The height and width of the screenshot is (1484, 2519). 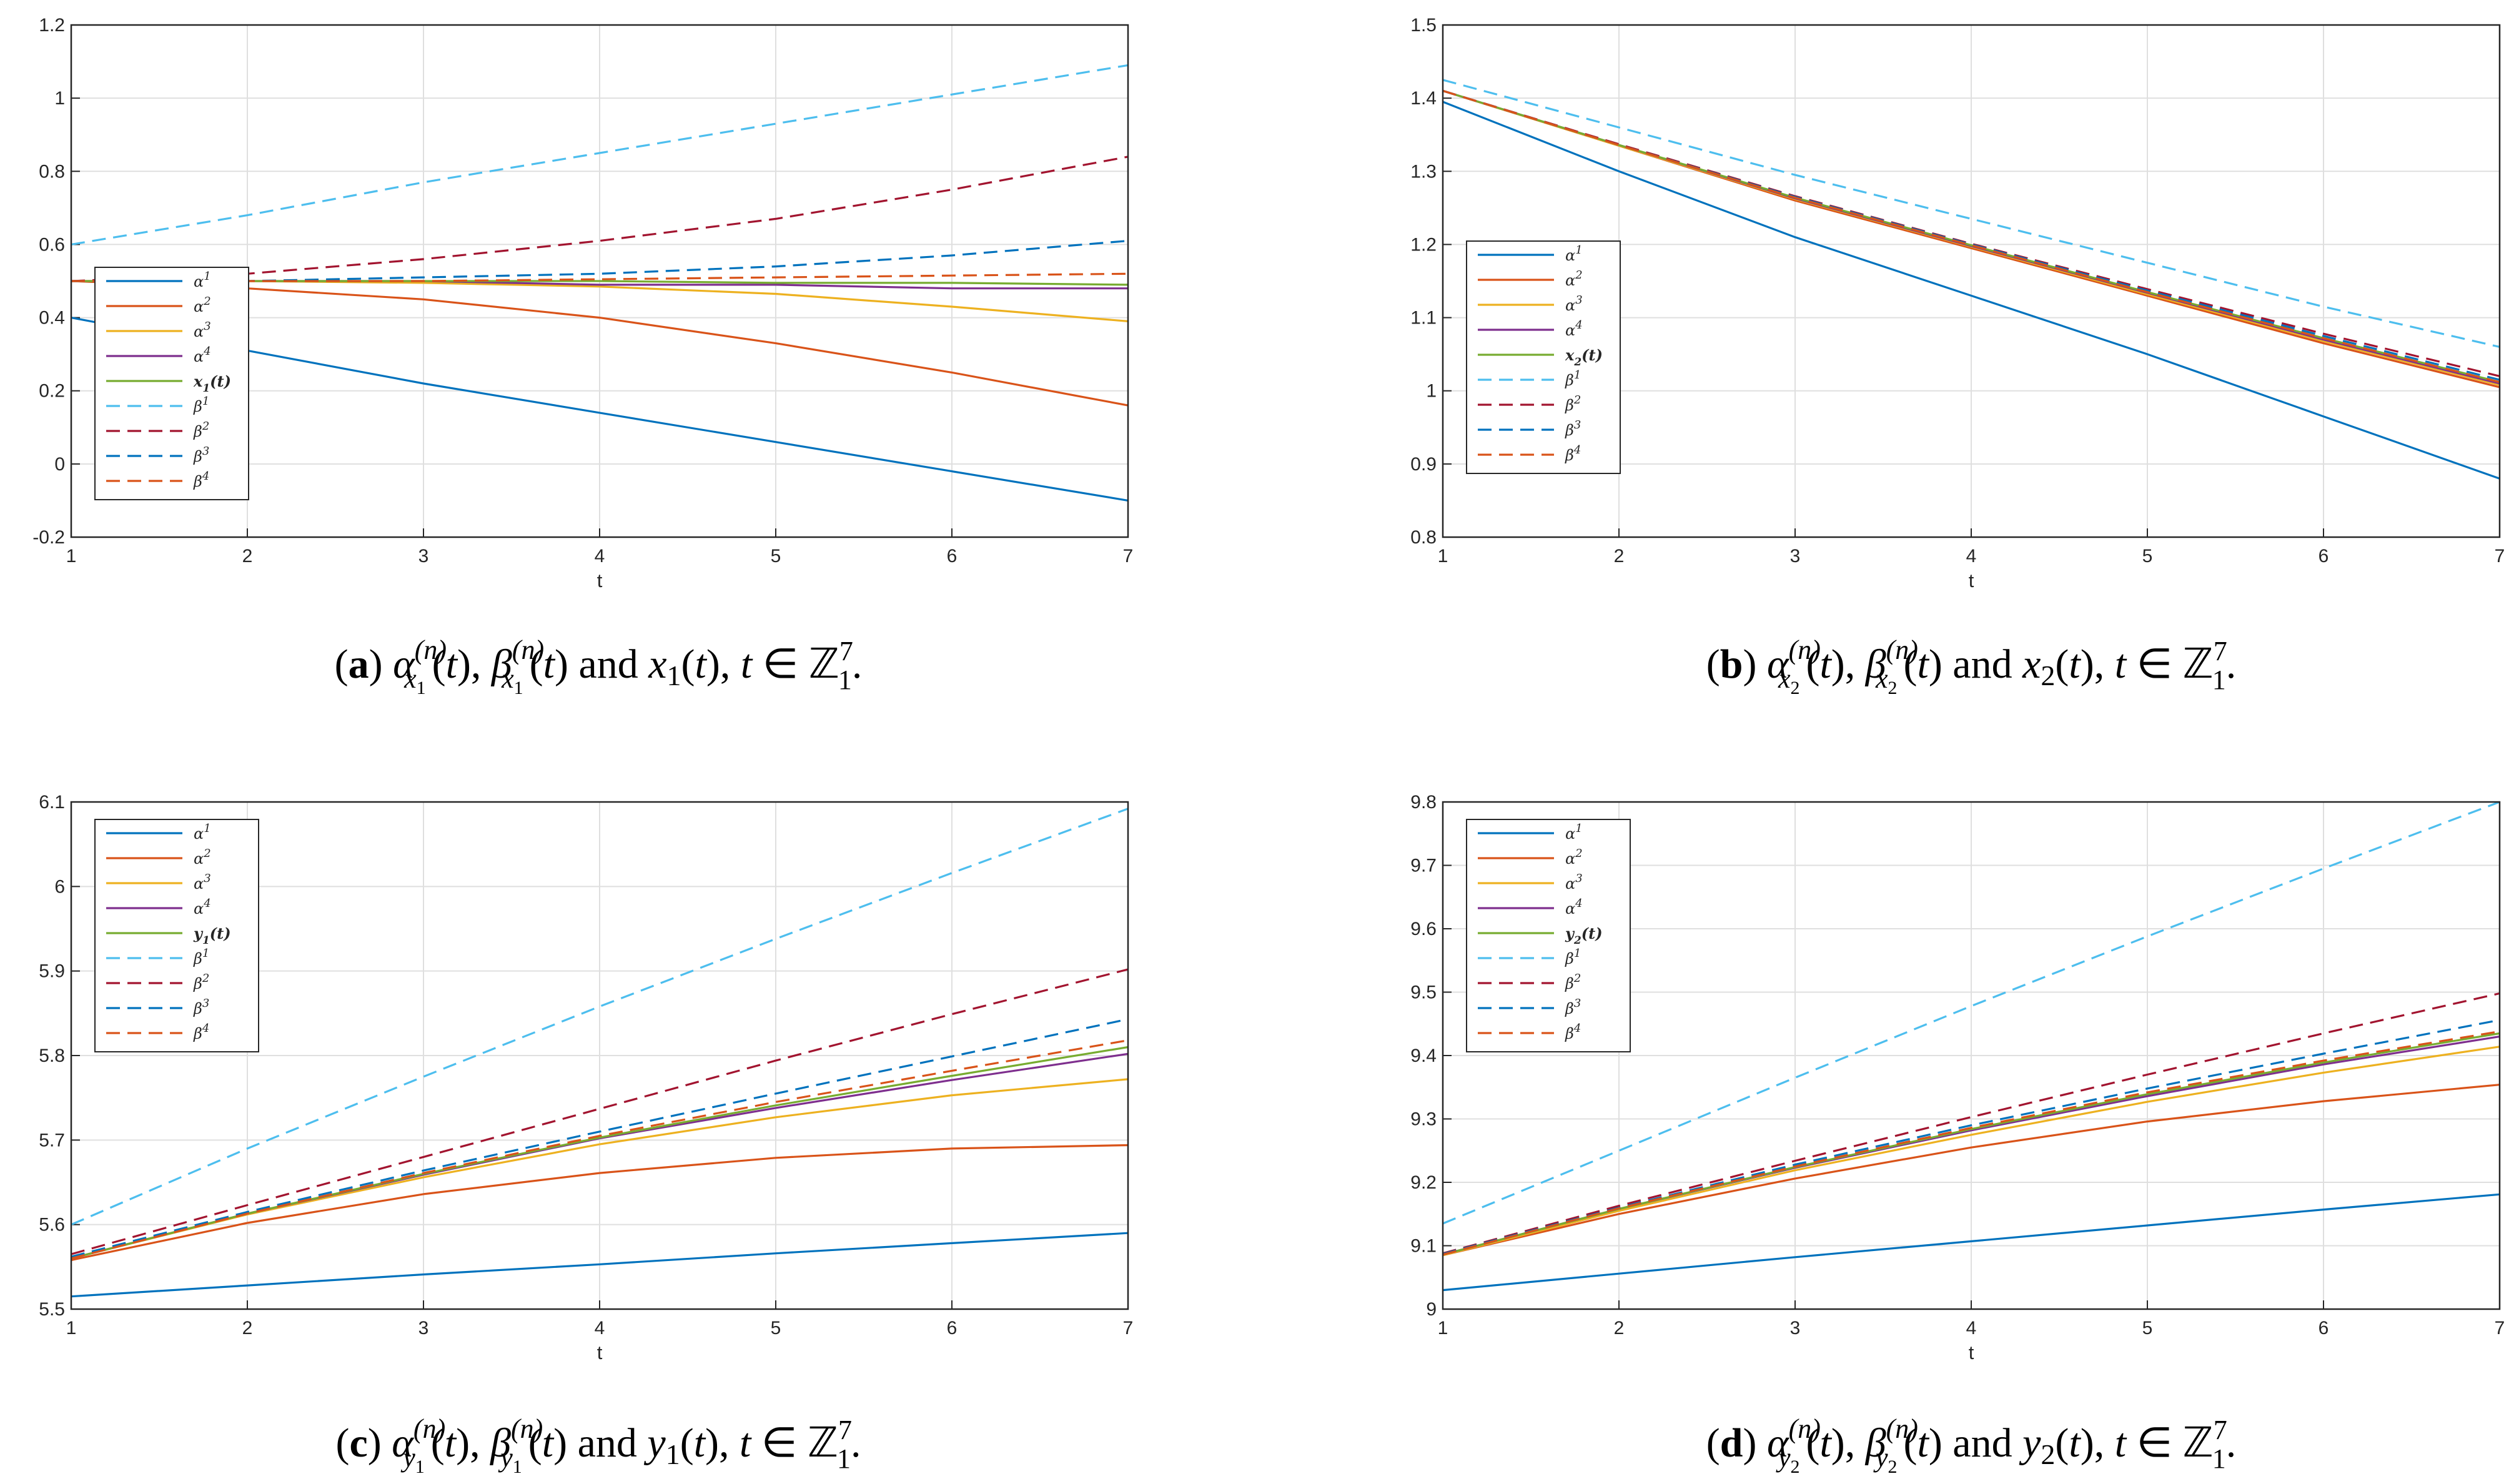 I want to click on y-tick-label: 1.3, so click(x=1423, y=171).